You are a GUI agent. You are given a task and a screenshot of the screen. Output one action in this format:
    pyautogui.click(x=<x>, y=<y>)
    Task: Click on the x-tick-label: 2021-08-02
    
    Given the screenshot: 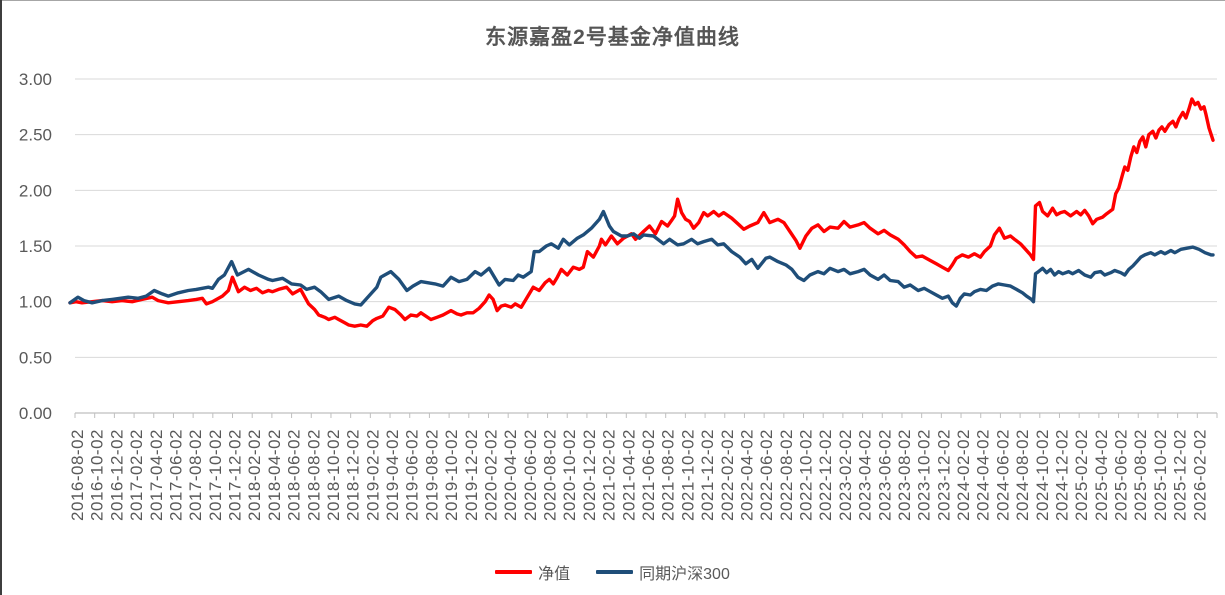 What is the action you would take?
    pyautogui.click(x=668, y=475)
    